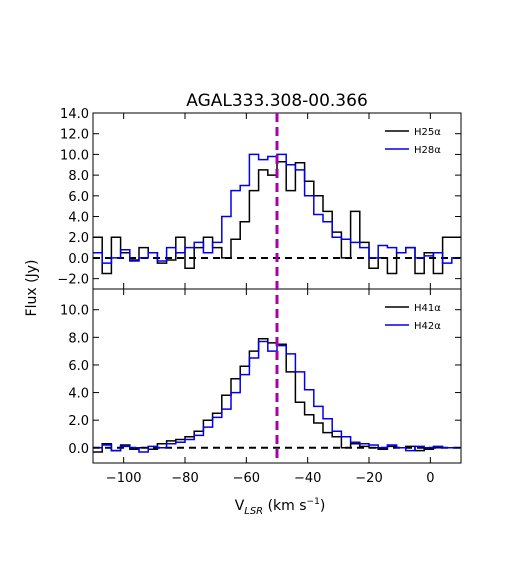 Image resolution: width=512 pixels, height=571 pixels. I want to click on y-tick-label: −2.0, so click(73, 280).